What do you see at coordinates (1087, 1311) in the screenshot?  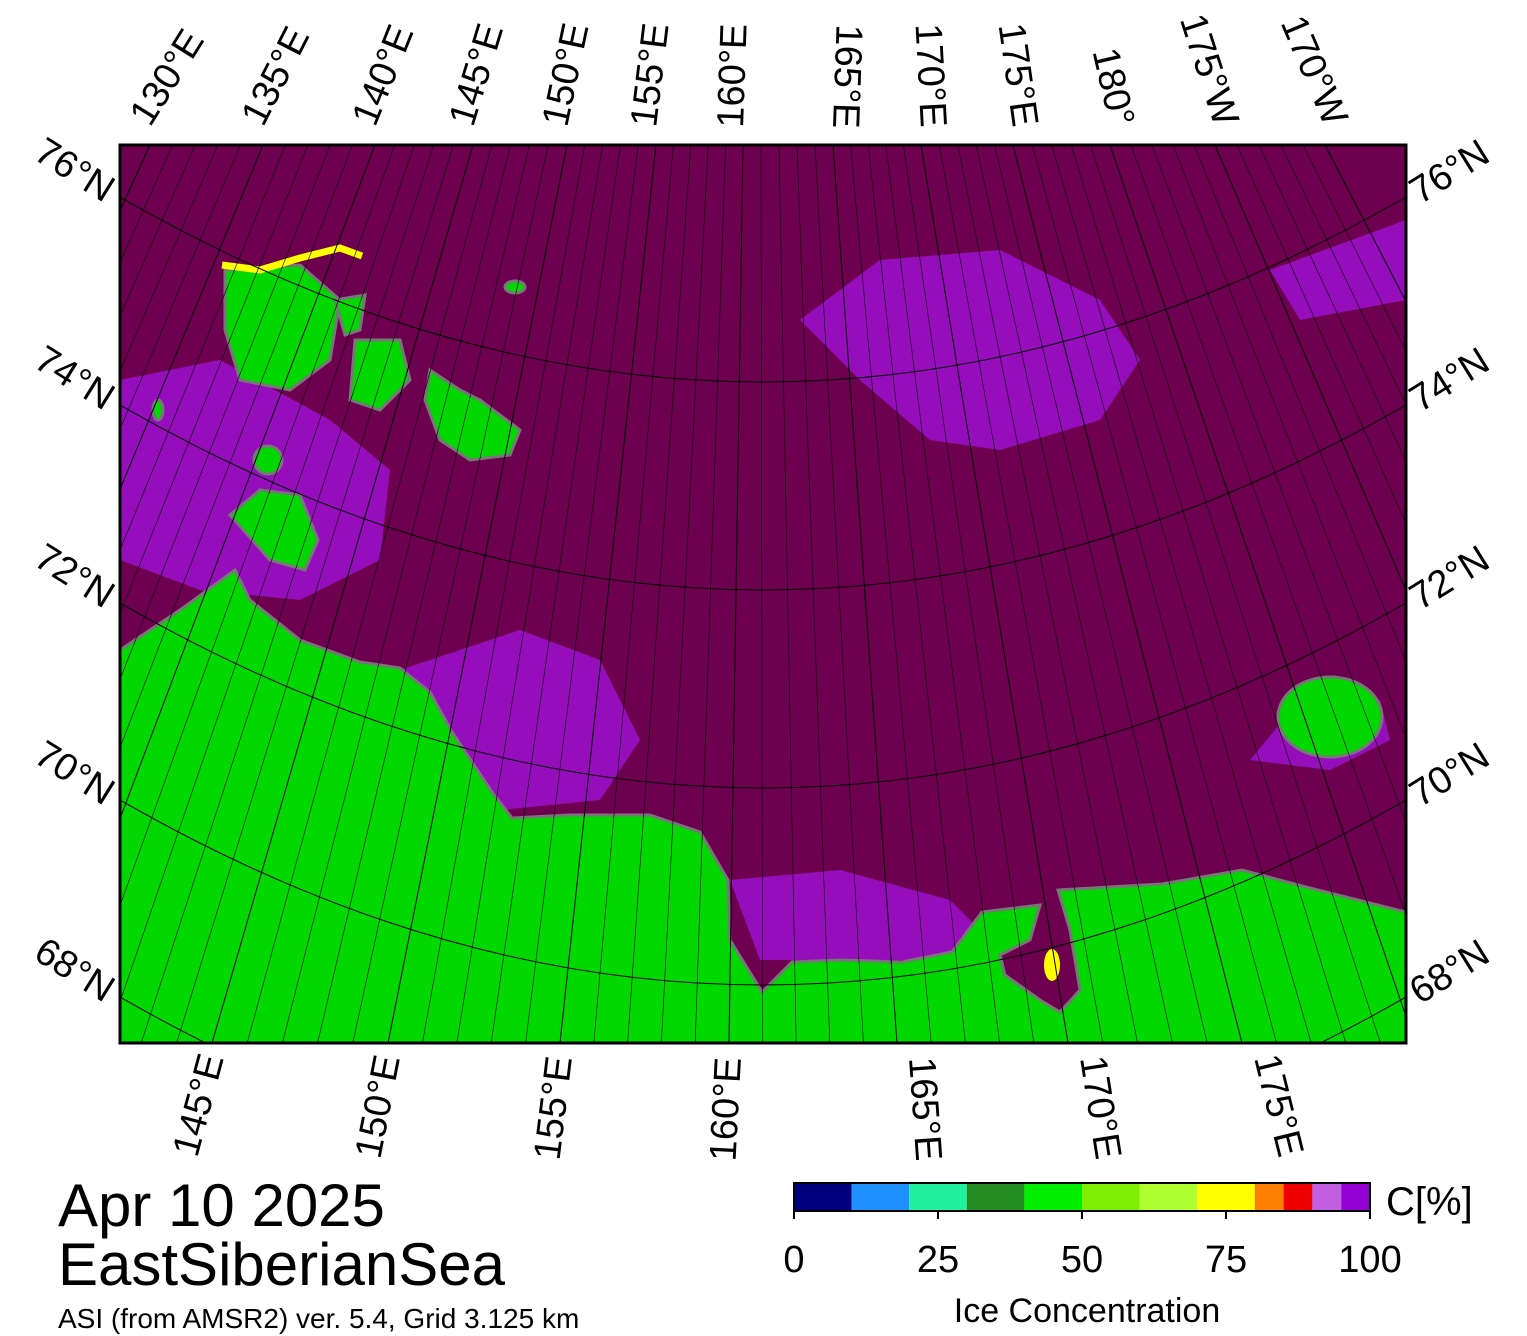 I see `colorbar-label: Ice Concentration` at bounding box center [1087, 1311].